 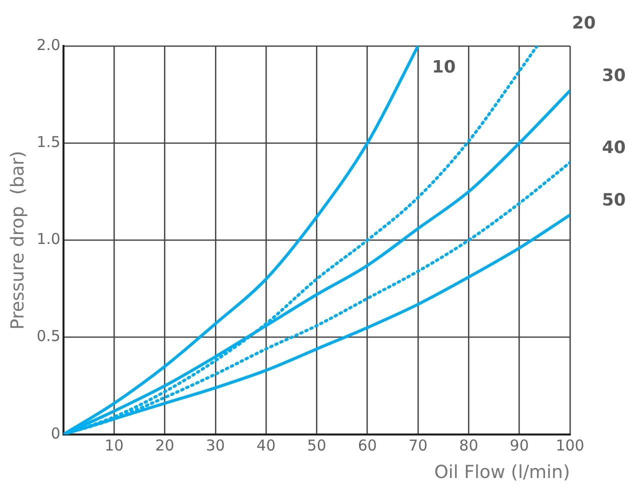 What do you see at coordinates (48, 141) in the screenshot?
I see `y-tick-label: 1.5` at bounding box center [48, 141].